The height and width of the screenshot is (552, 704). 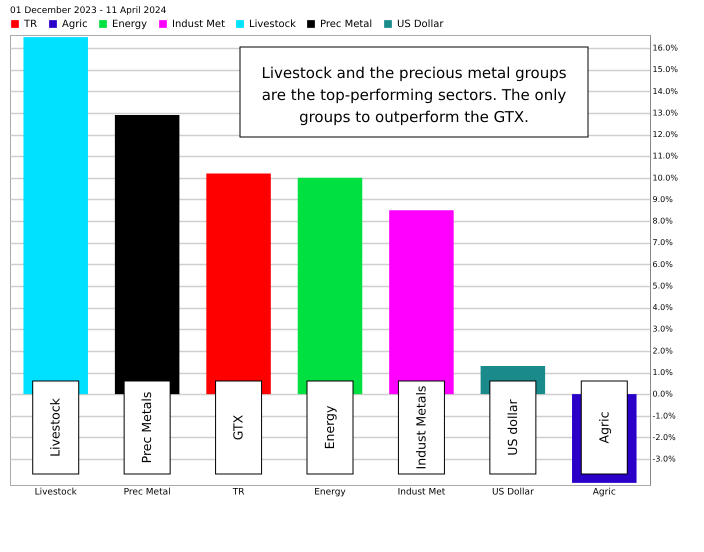 What do you see at coordinates (663, 372) in the screenshot?
I see `y-tick-label: 1.0%` at bounding box center [663, 372].